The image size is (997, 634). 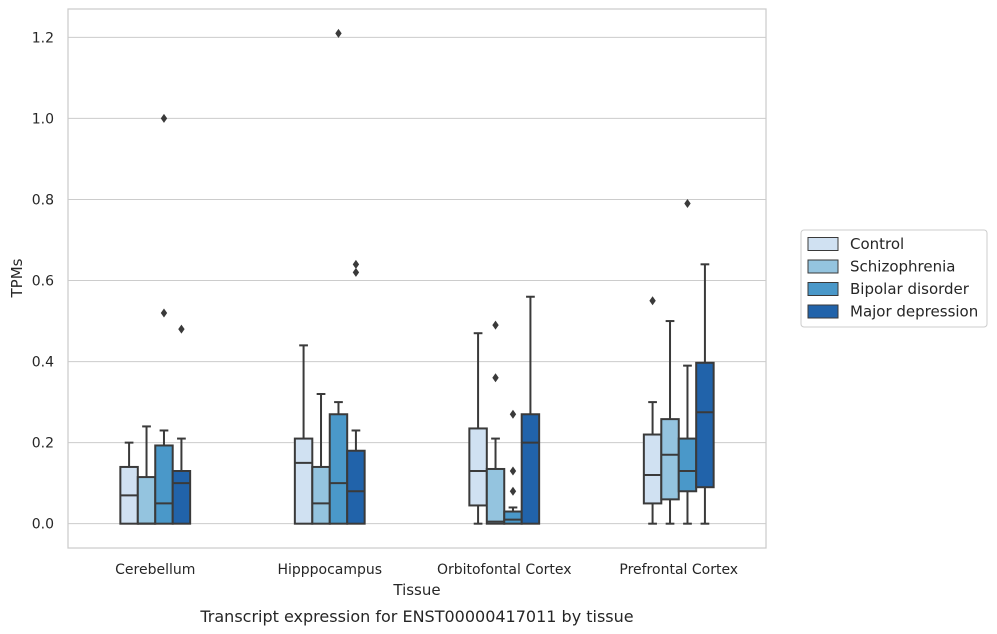 What do you see at coordinates (678, 570) in the screenshot?
I see `x-tick-label: Prefrontal Cortex` at bounding box center [678, 570].